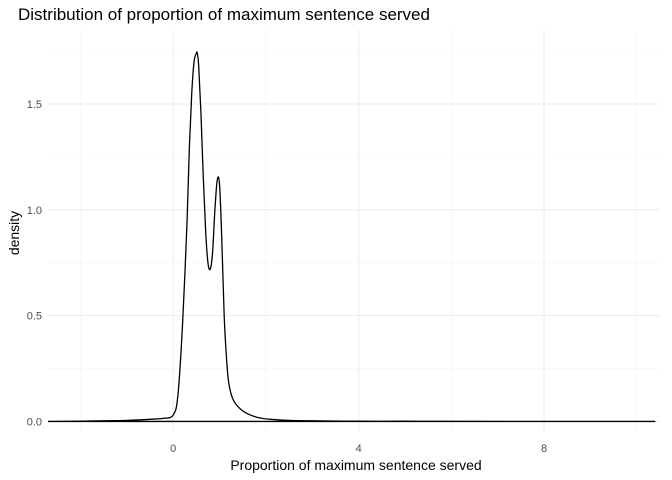 The image size is (672, 480). What do you see at coordinates (173, 449) in the screenshot?
I see `x-tick-label: 0` at bounding box center [173, 449].